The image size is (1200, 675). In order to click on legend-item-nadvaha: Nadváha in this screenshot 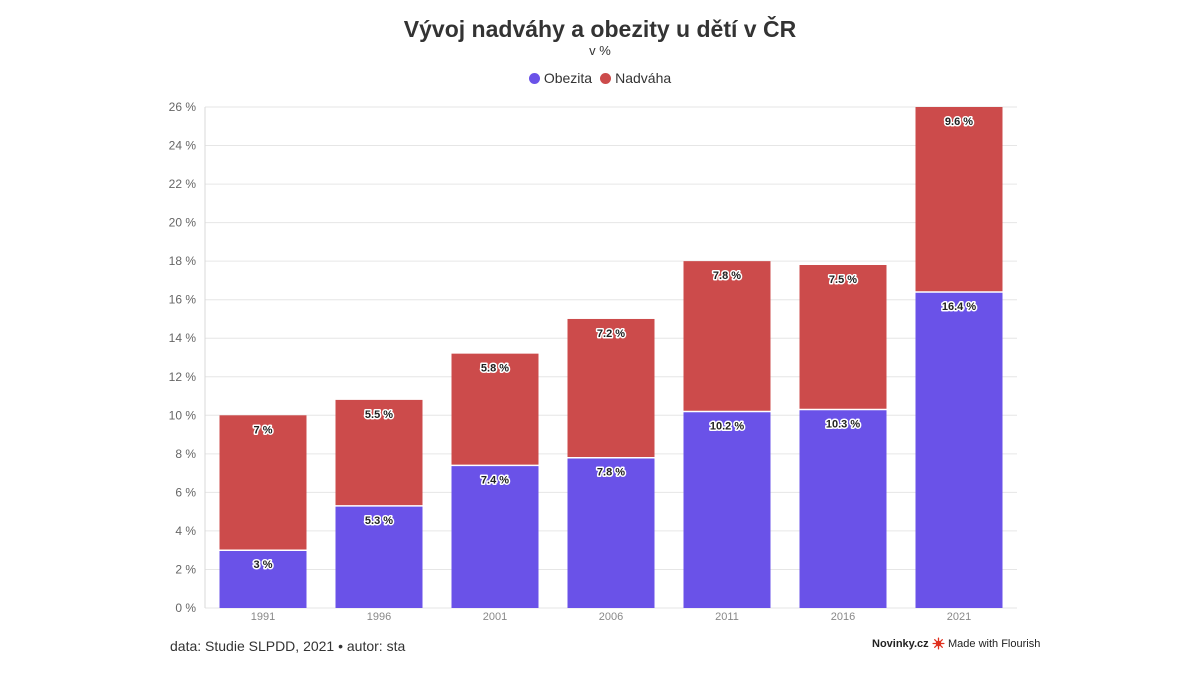, I will do `click(635, 78)`.